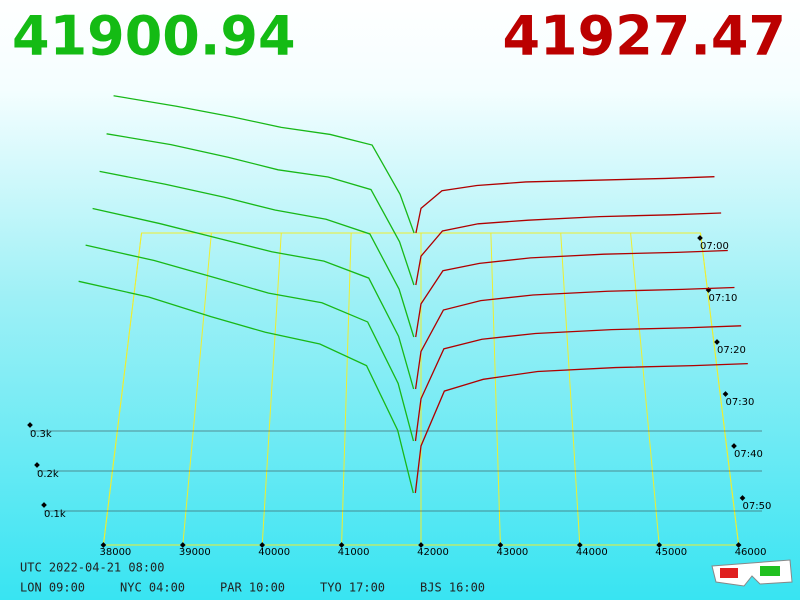 The height and width of the screenshot is (600, 800). What do you see at coordinates (512, 552) in the screenshot?
I see `x-tick-label: 43000` at bounding box center [512, 552].